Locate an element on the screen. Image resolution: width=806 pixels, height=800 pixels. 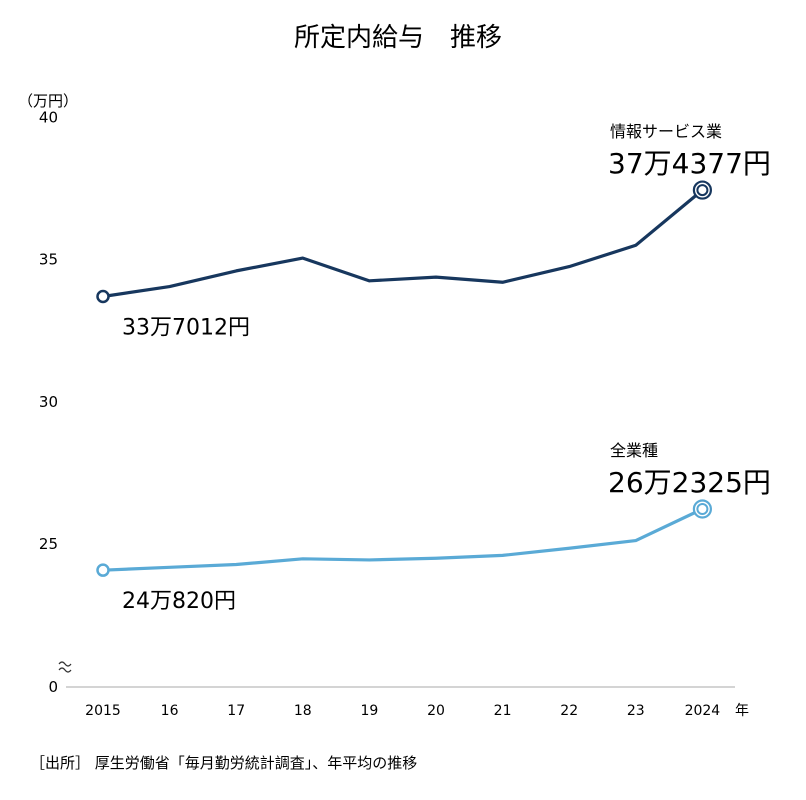
source-note: ［出所］ 厚生労働省「毎月勤労統計調査」、年平均の推移 is located at coordinates (223, 763).